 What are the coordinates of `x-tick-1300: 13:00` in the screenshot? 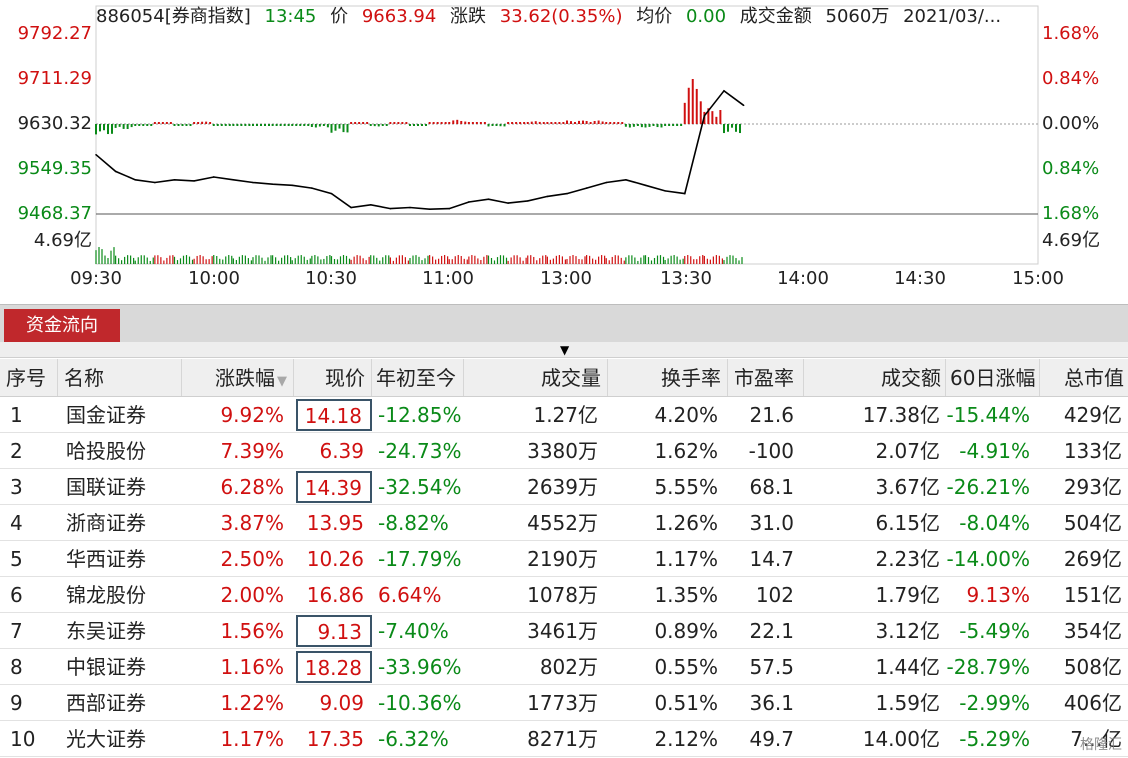 It's located at (566, 278).